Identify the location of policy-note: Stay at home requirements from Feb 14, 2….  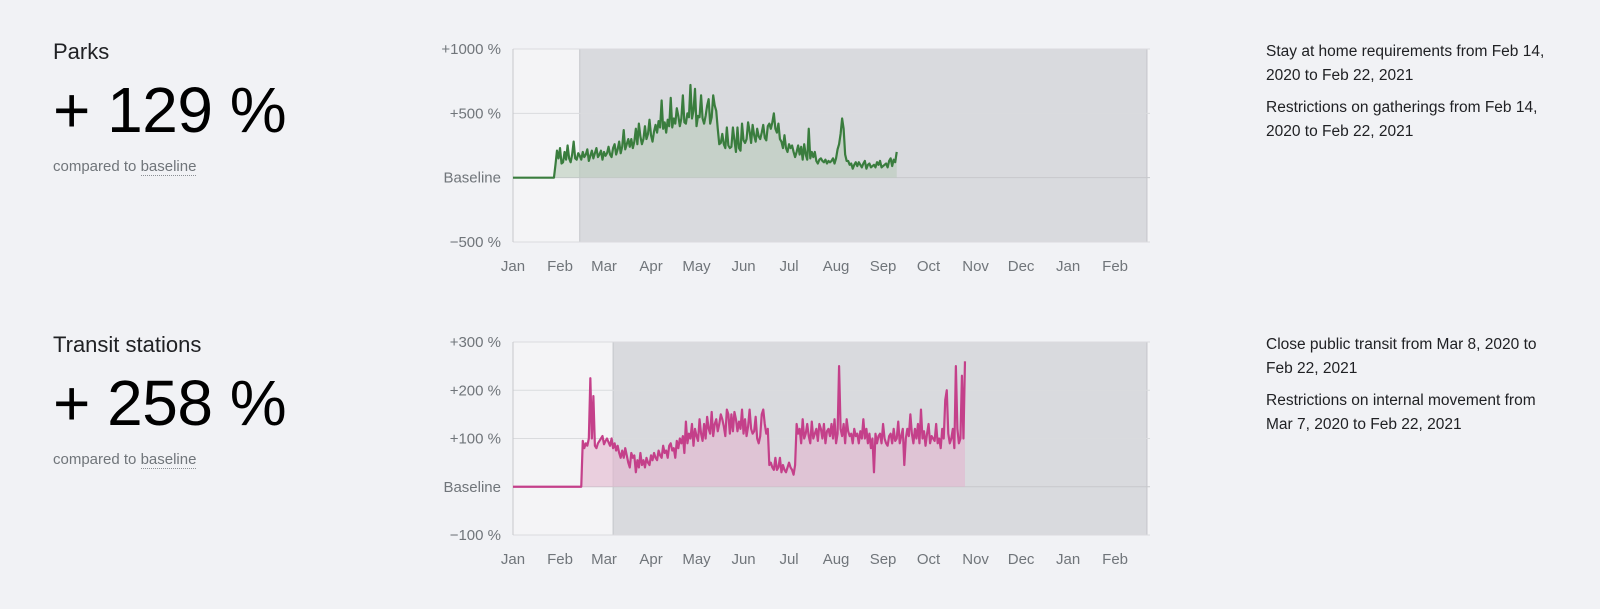
(1405, 63).